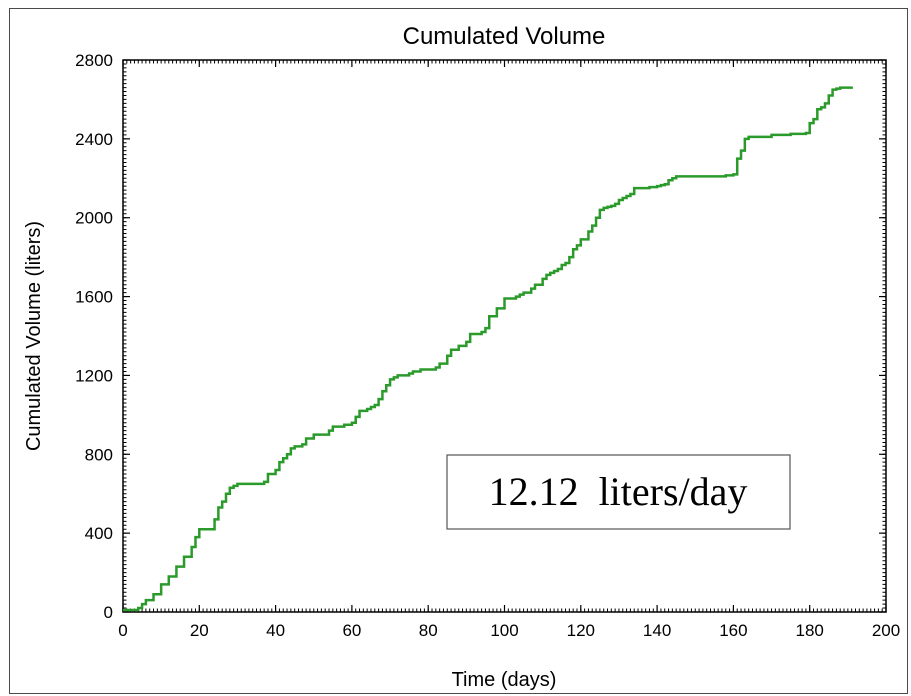 The height and width of the screenshot is (696, 911). What do you see at coordinates (428, 630) in the screenshot?
I see `x-tick-label: 80` at bounding box center [428, 630].